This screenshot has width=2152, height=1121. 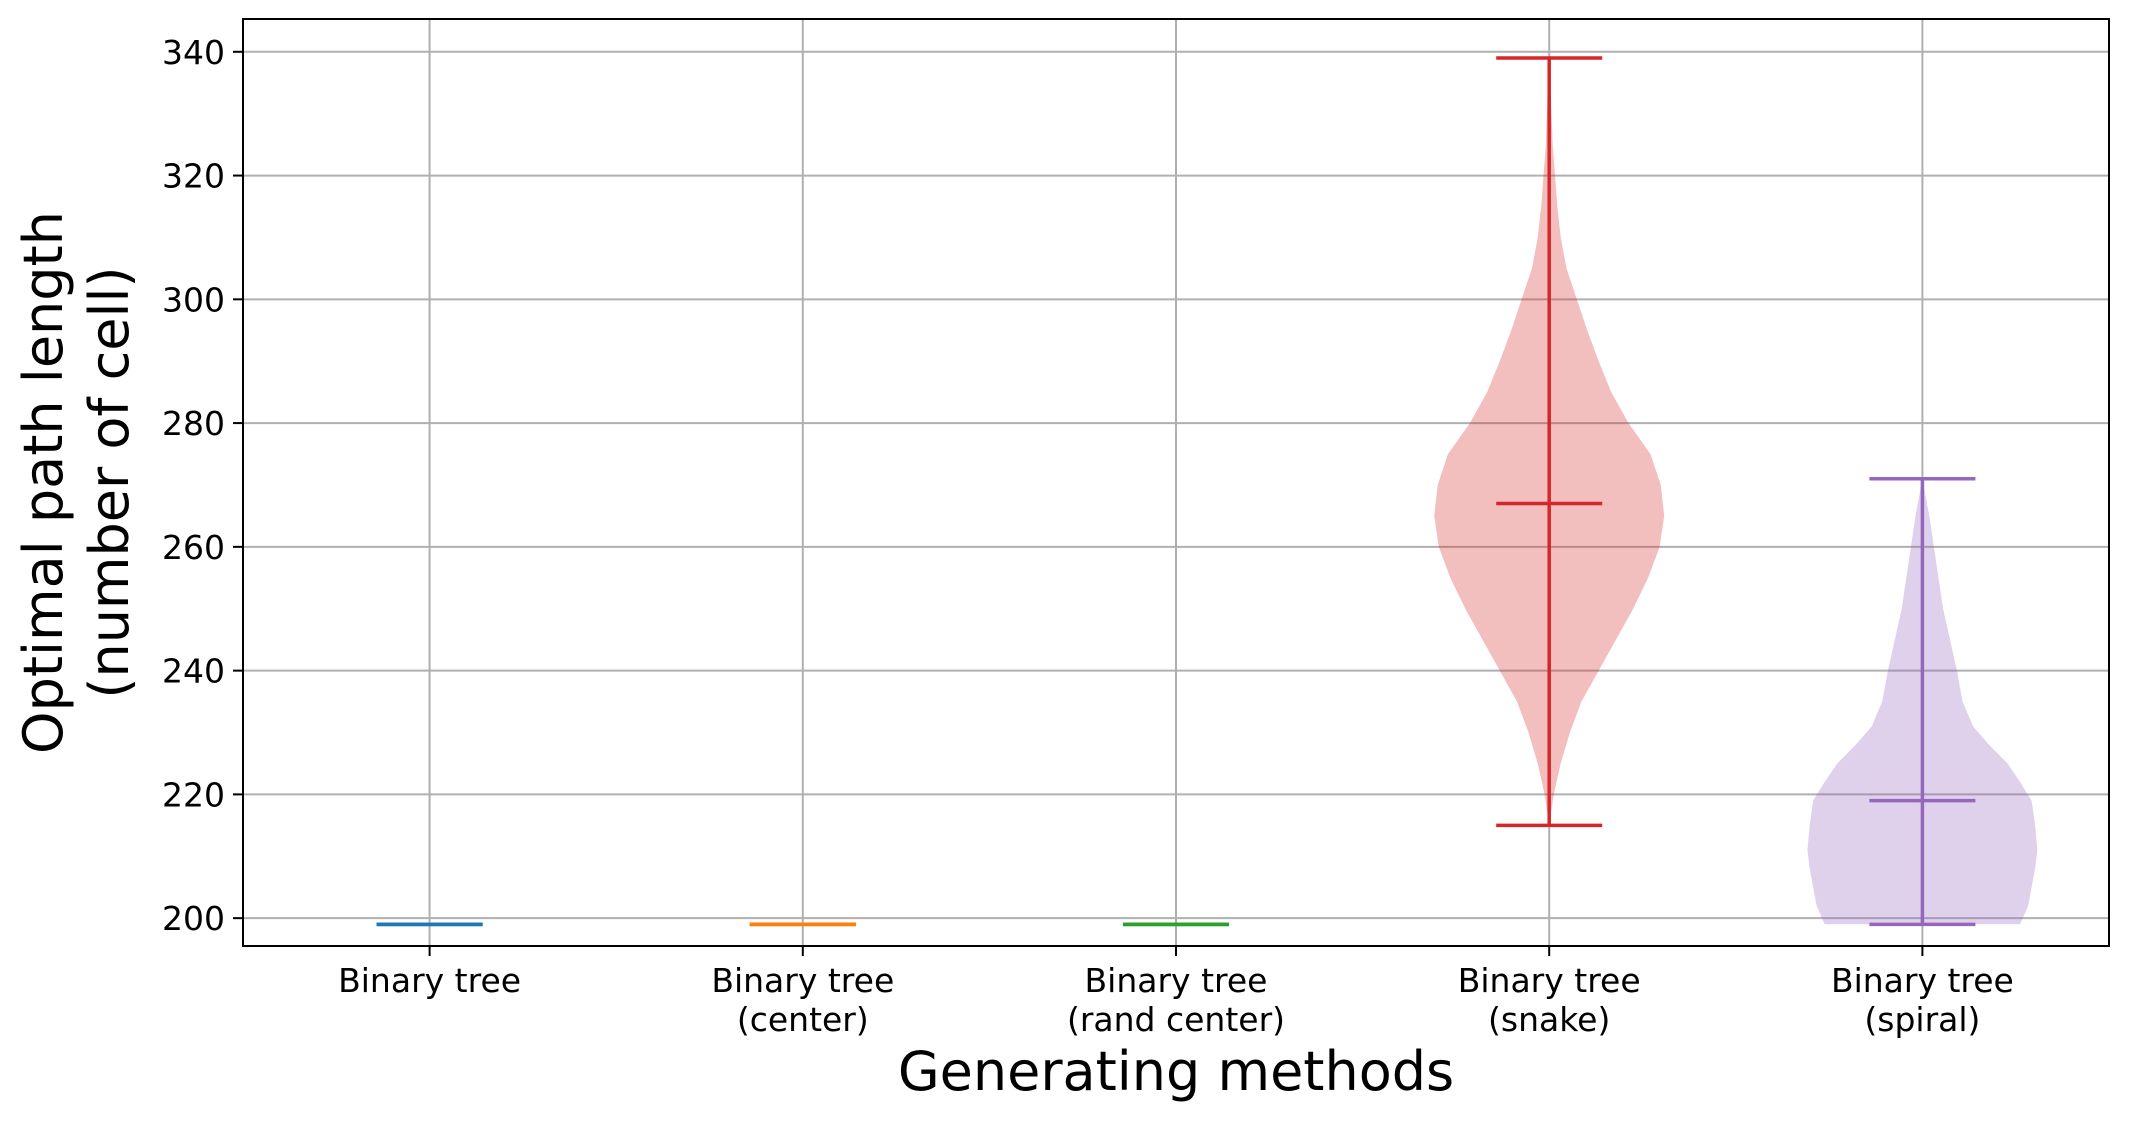 I want to click on x-tick-label: Binary tree (spiral), so click(x=1922, y=1000).